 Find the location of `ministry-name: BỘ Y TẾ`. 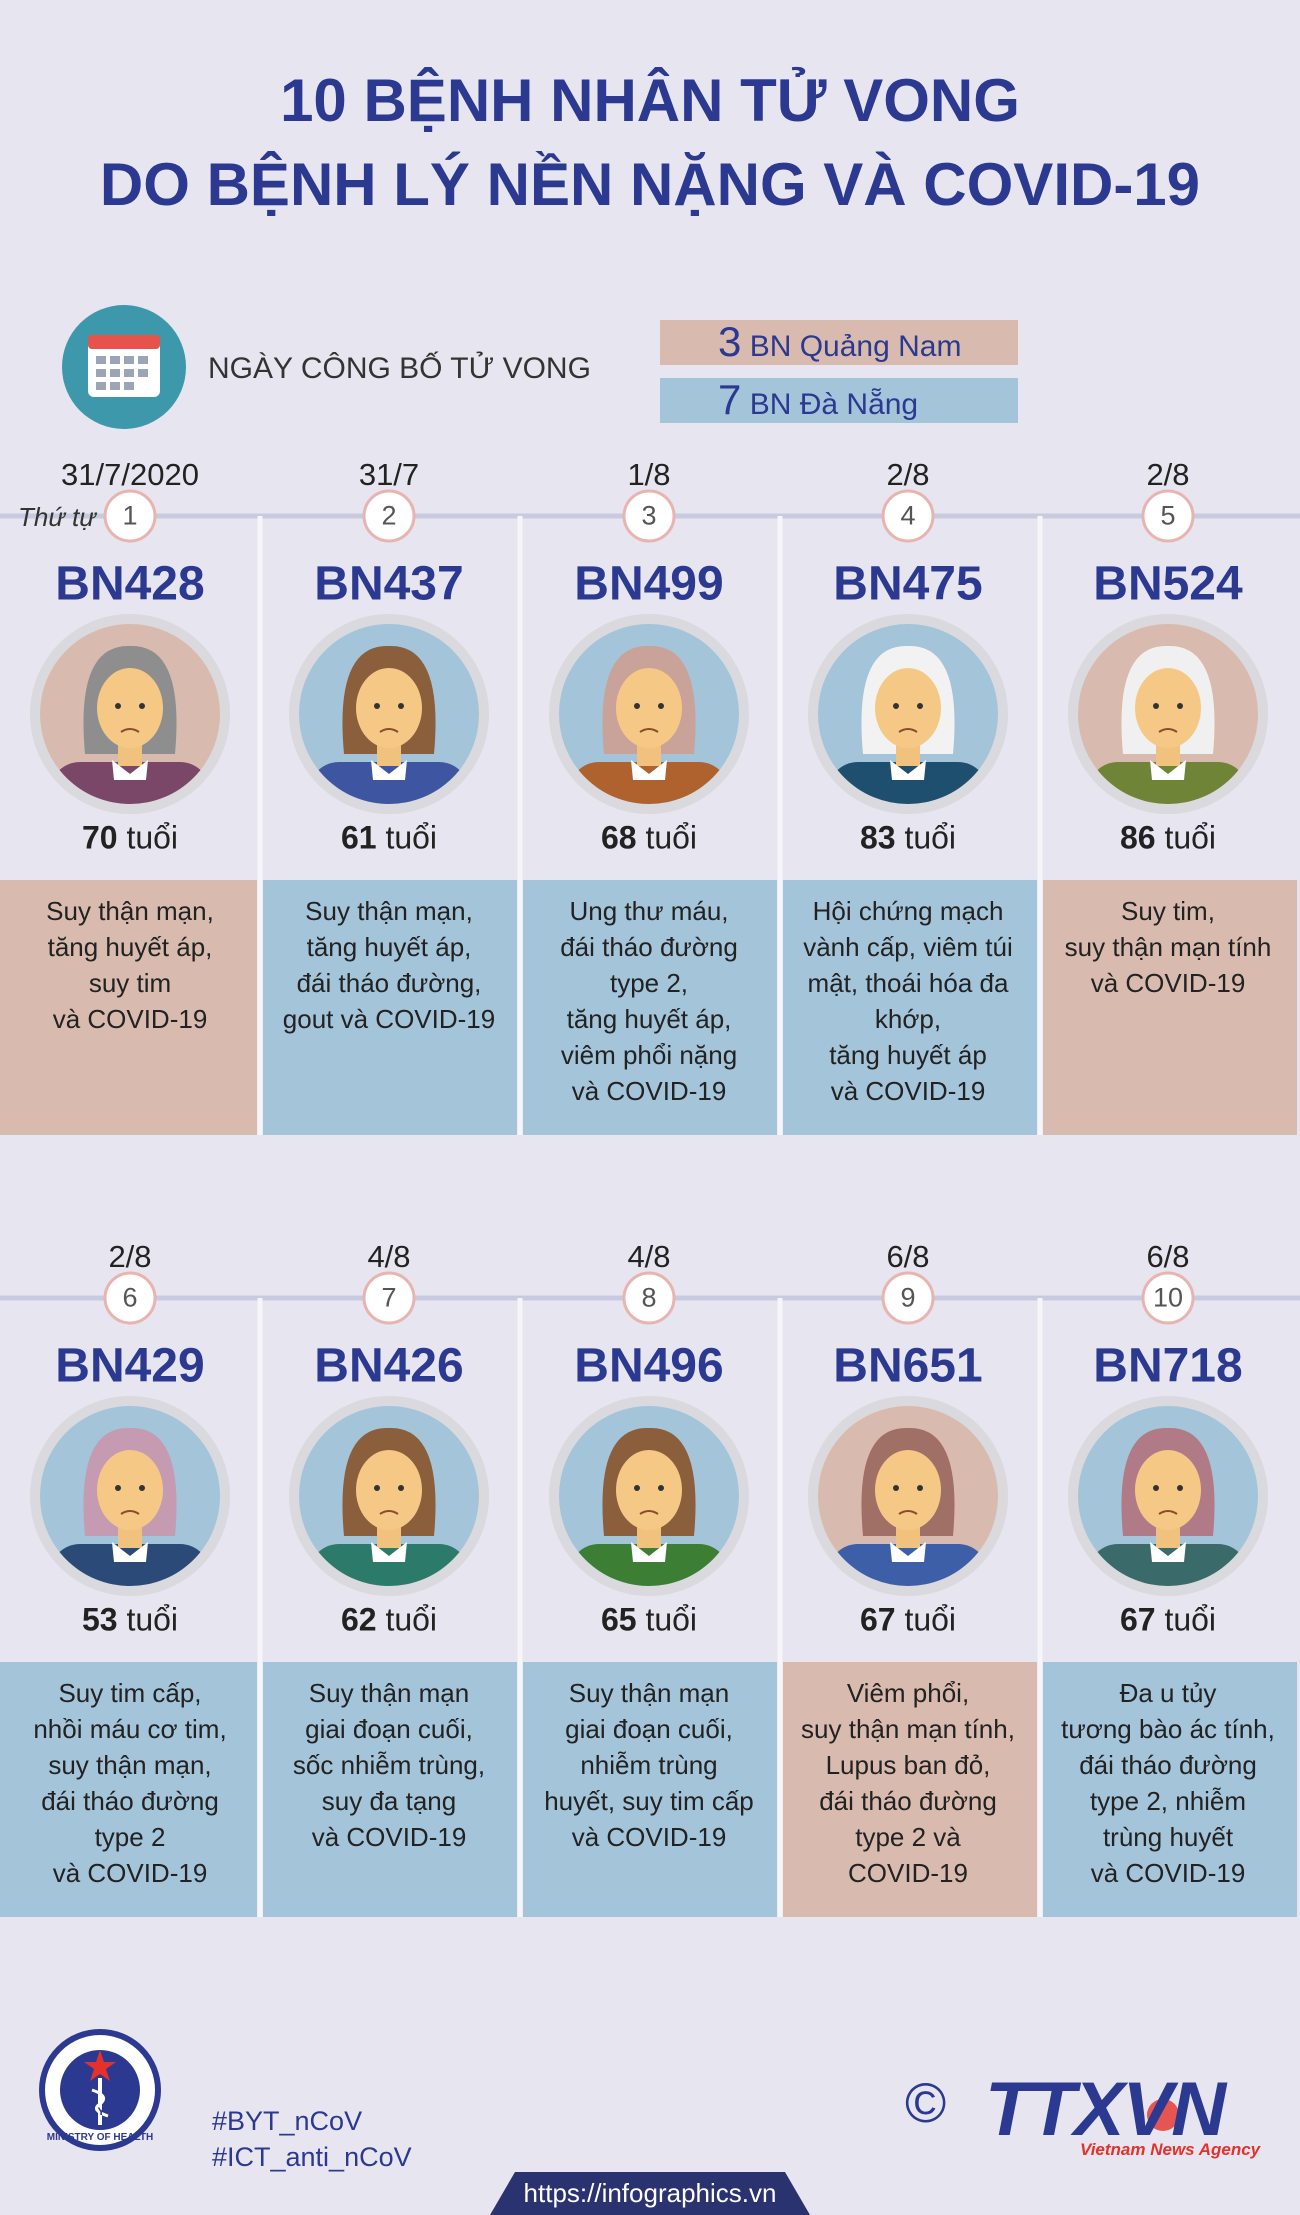

ministry-name: BỘ Y TẾ is located at coordinates (100, 2112).